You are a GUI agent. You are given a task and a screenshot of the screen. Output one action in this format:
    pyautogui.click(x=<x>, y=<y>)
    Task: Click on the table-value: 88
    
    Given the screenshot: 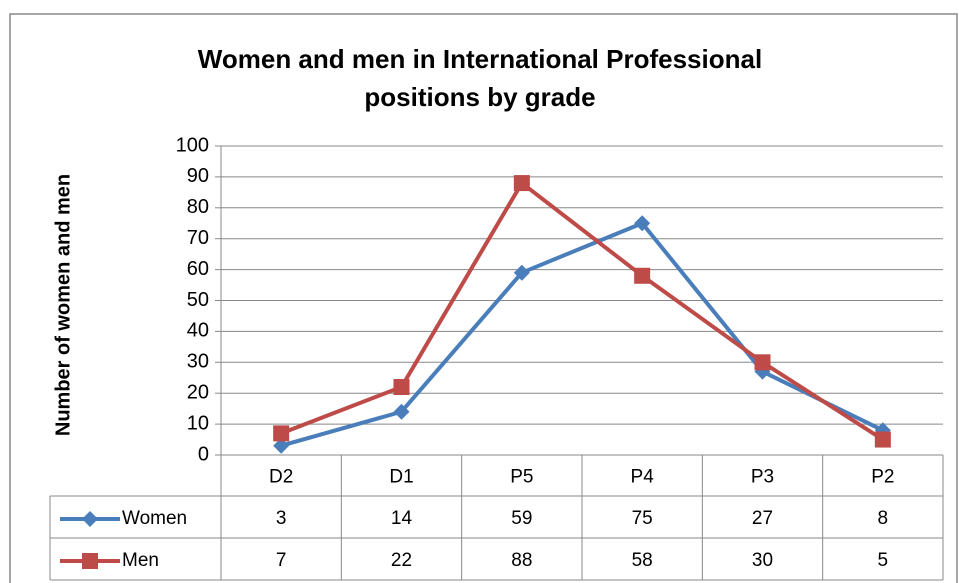 What is the action you would take?
    pyautogui.click(x=521, y=560)
    